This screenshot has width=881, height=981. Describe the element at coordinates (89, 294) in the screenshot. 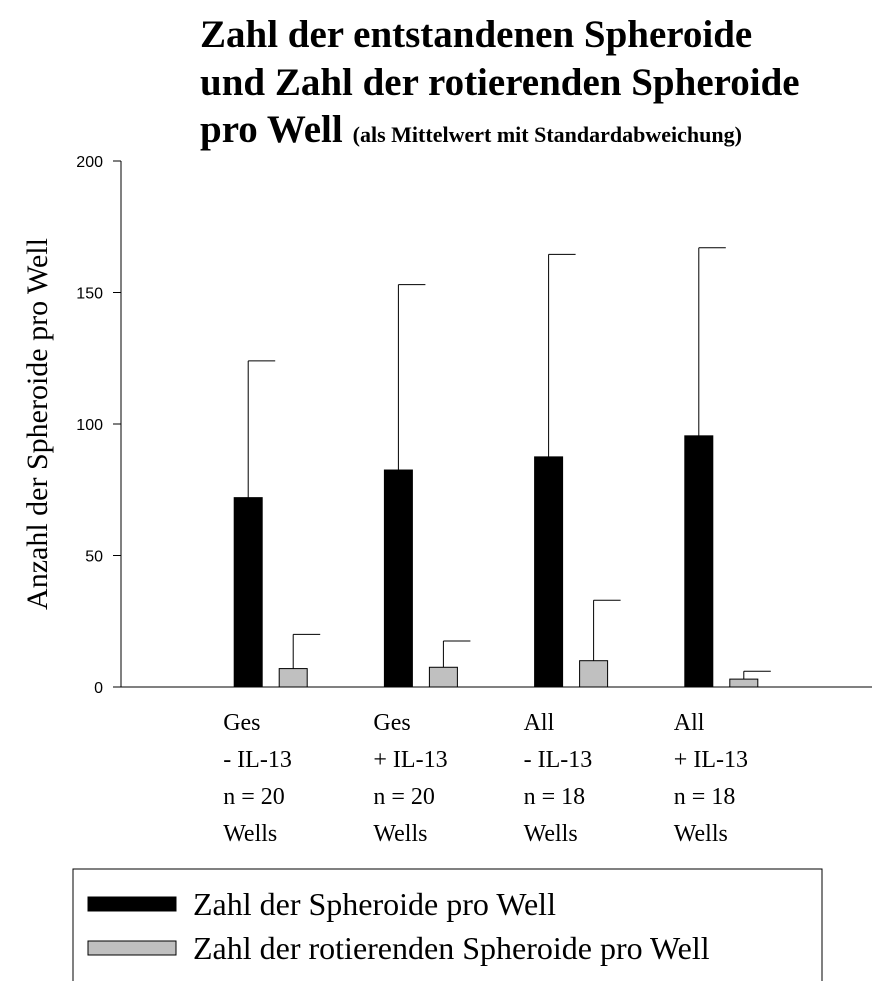

I see `y-tick-label: 150` at that location.